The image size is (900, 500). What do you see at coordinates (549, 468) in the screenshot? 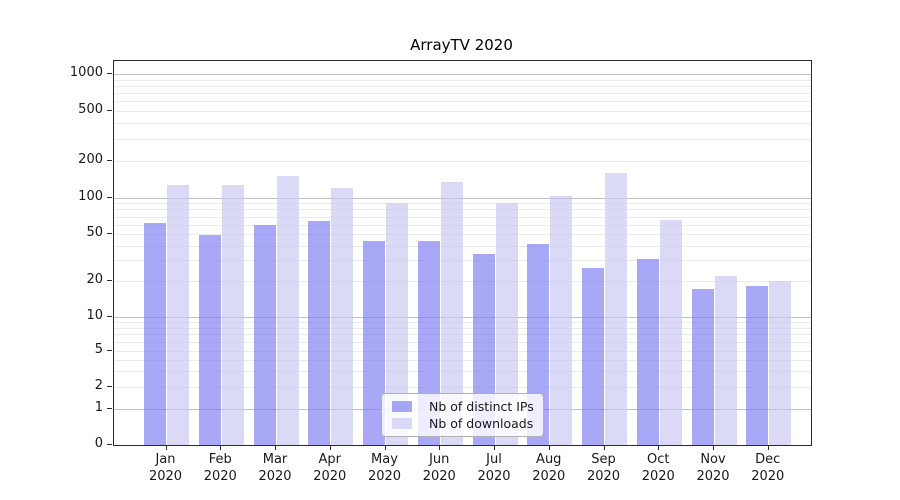
I see `x-tick-label-aug: Aug 2020` at bounding box center [549, 468].